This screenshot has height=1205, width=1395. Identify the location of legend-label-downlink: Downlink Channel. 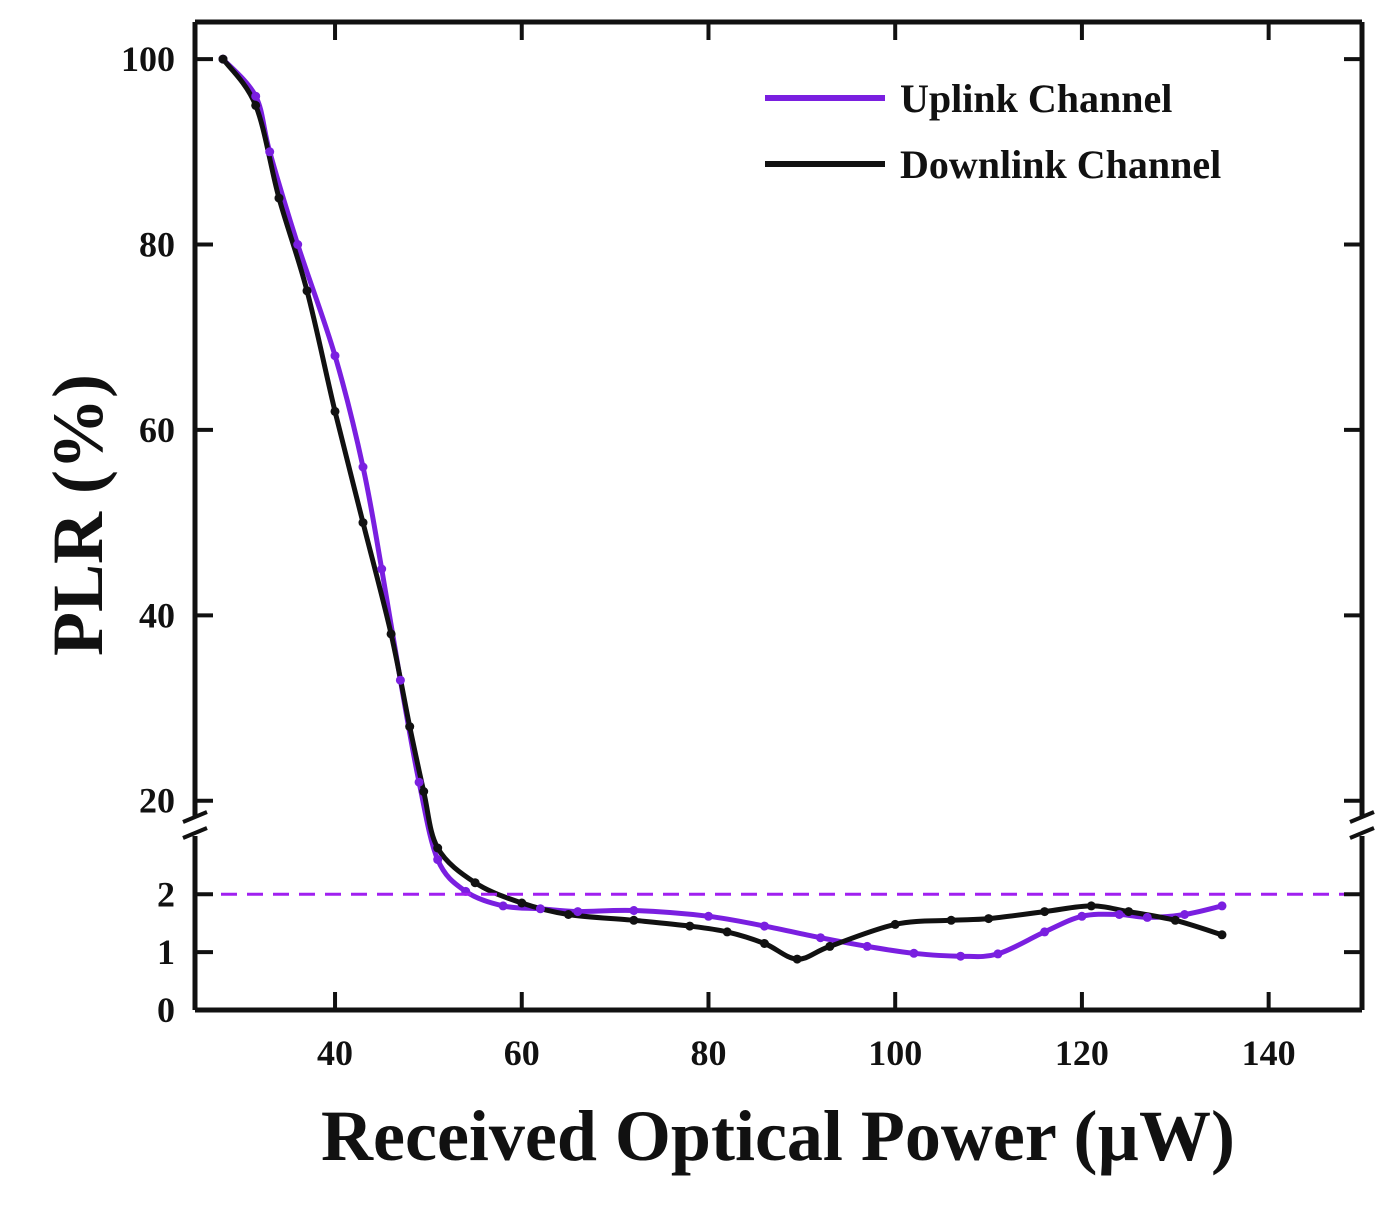
(1060, 164).